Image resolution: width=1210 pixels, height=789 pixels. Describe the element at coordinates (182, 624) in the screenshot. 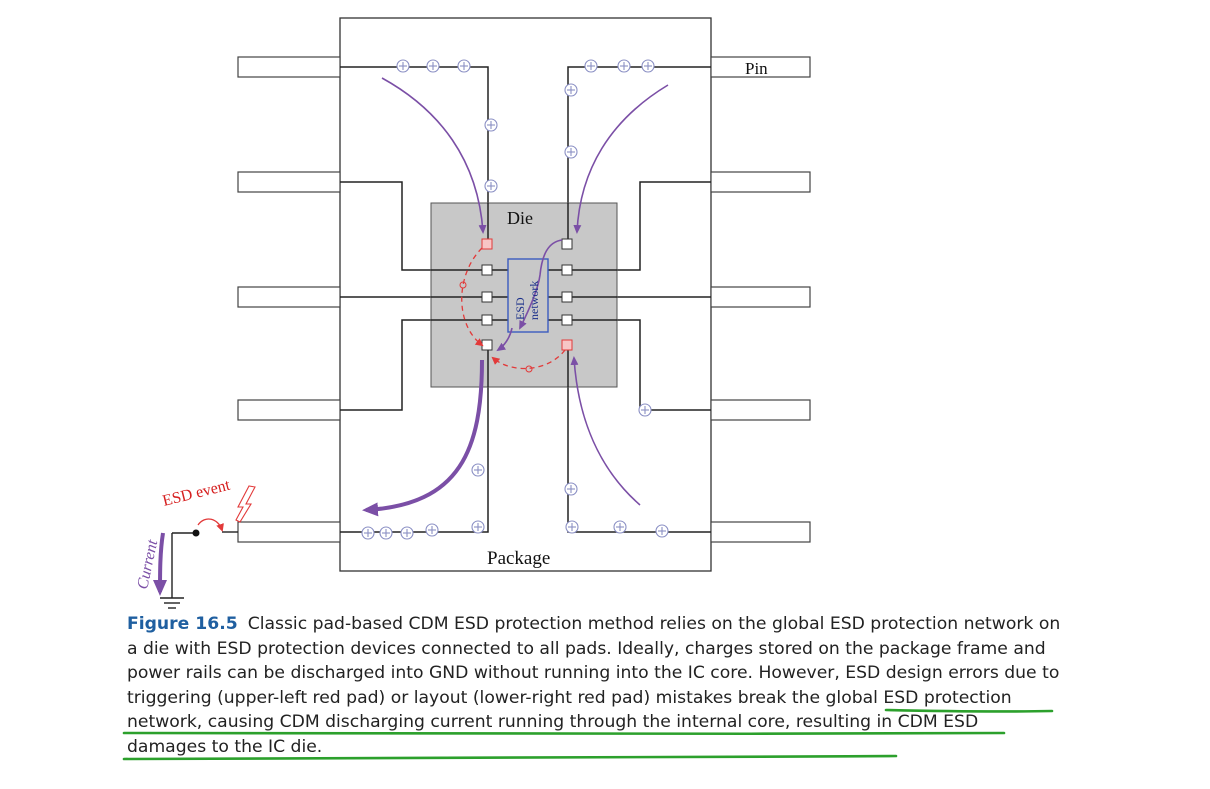

I see `figure-number: Figure 16.5` at that location.